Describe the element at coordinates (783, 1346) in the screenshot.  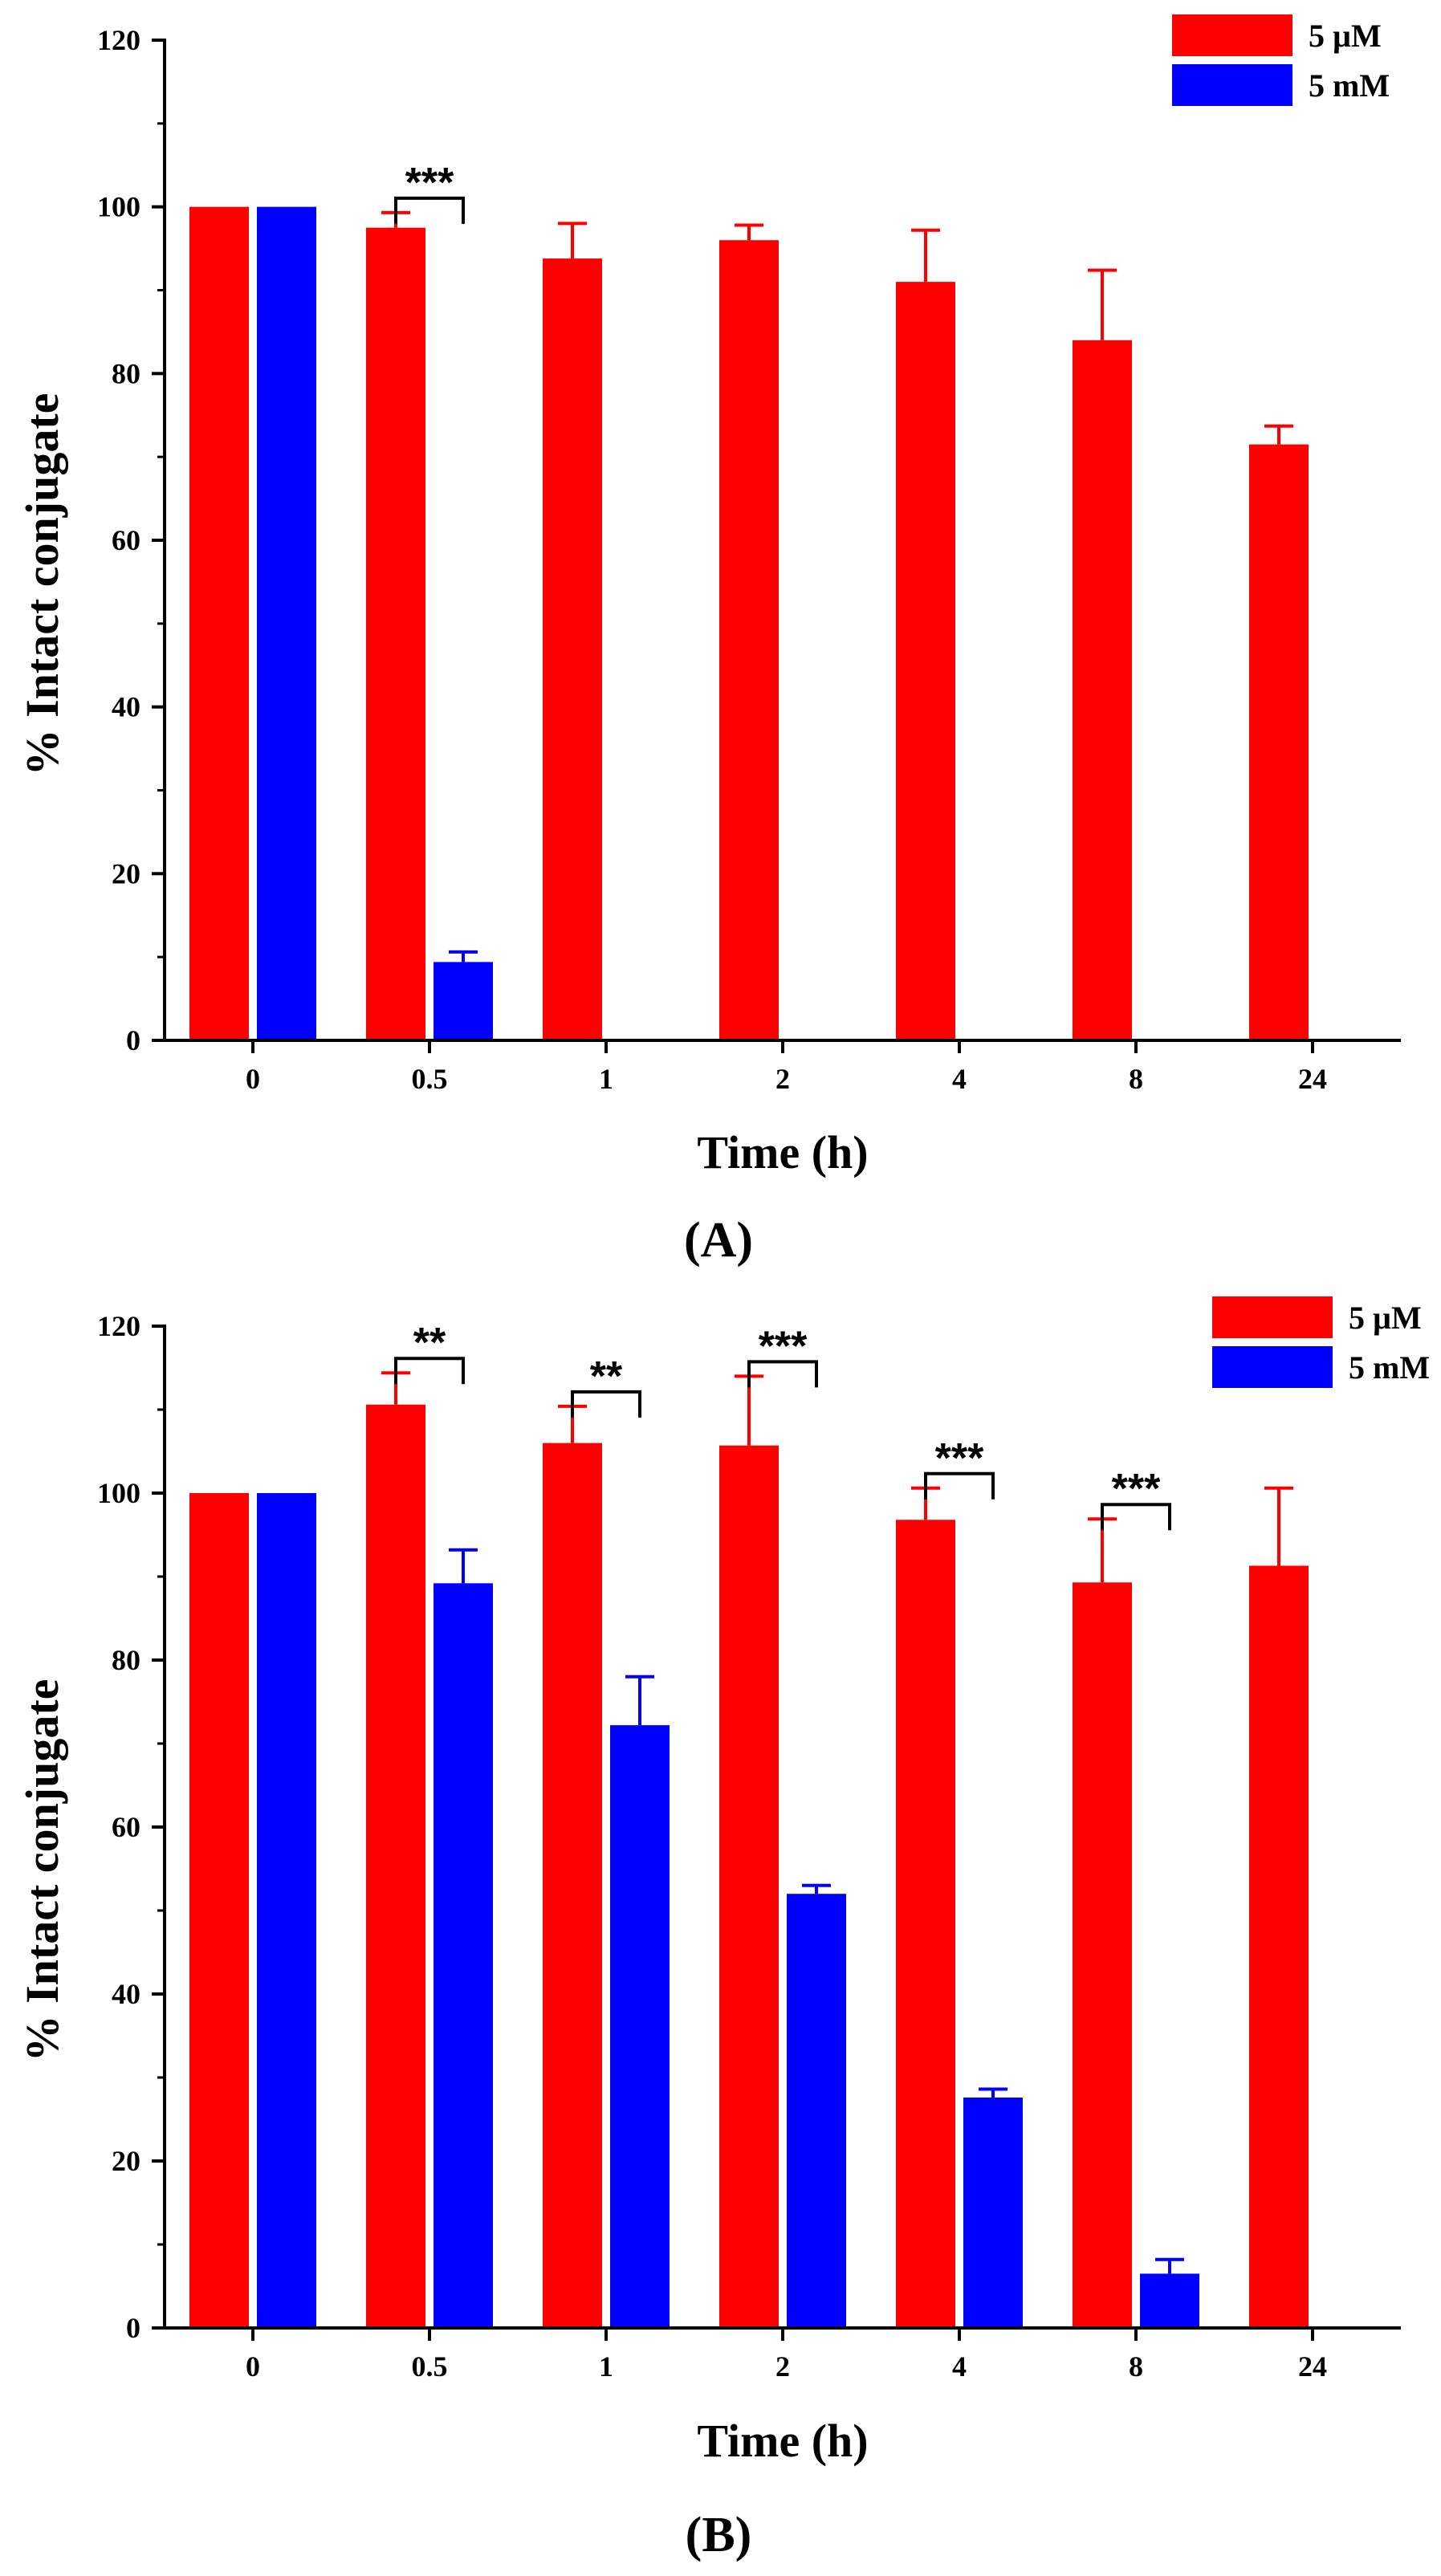
I see `significance-label-2: ***` at that location.